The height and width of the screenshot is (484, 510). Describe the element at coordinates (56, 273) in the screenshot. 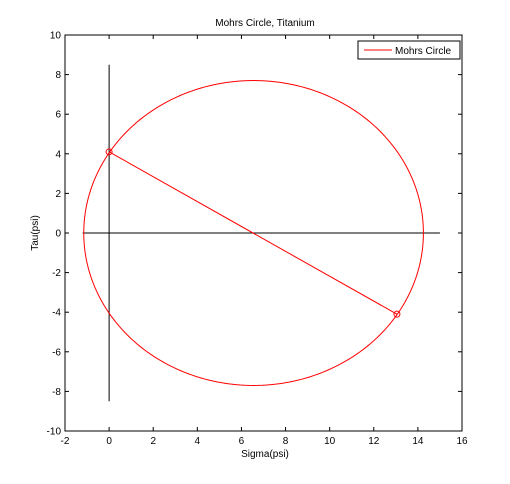

I see `y-tick-label: -2` at that location.